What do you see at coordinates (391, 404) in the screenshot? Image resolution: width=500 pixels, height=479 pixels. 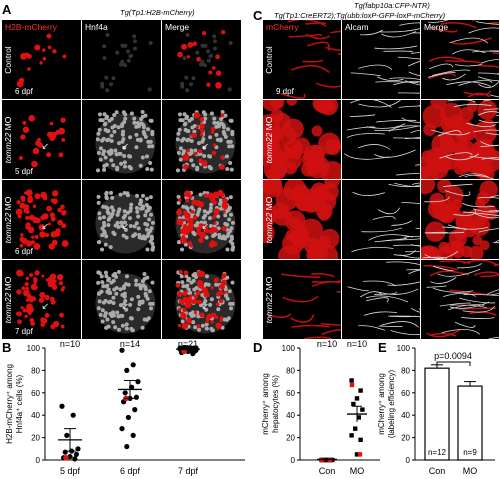 I see `panel-e-y-axis-label-line2: (labeling efficiency)` at bounding box center [391, 404].